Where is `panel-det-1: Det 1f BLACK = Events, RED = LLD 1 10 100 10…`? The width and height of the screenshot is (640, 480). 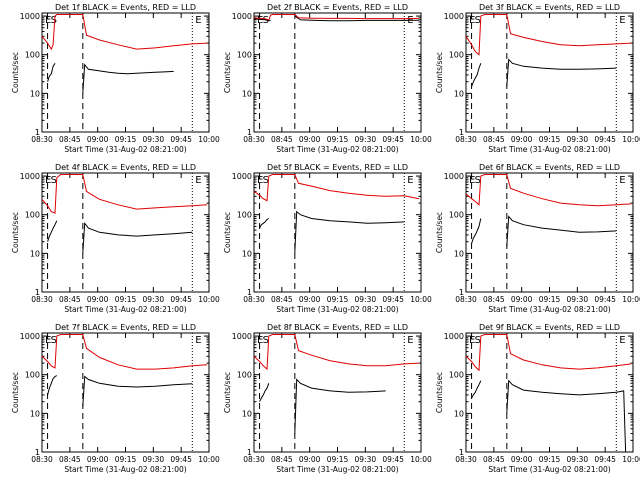 panel-det-1: Det 1f BLACK = Events, RED = LLD 1 10 100 10… is located at coordinates (115, 78).